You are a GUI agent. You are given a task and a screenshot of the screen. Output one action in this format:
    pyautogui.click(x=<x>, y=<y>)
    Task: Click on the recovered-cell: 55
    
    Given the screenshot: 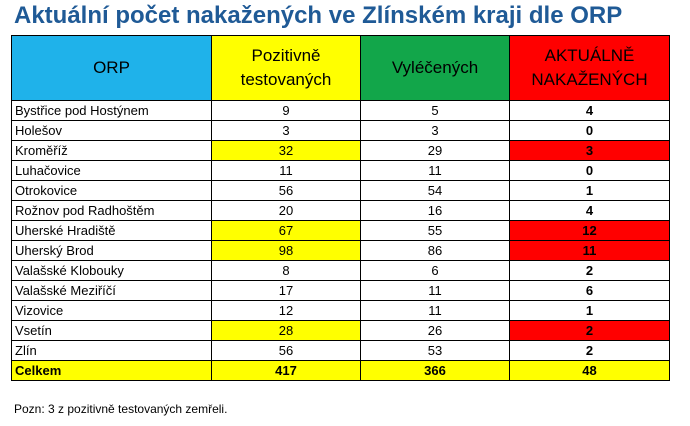 What is the action you would take?
    pyautogui.click(x=435, y=230)
    